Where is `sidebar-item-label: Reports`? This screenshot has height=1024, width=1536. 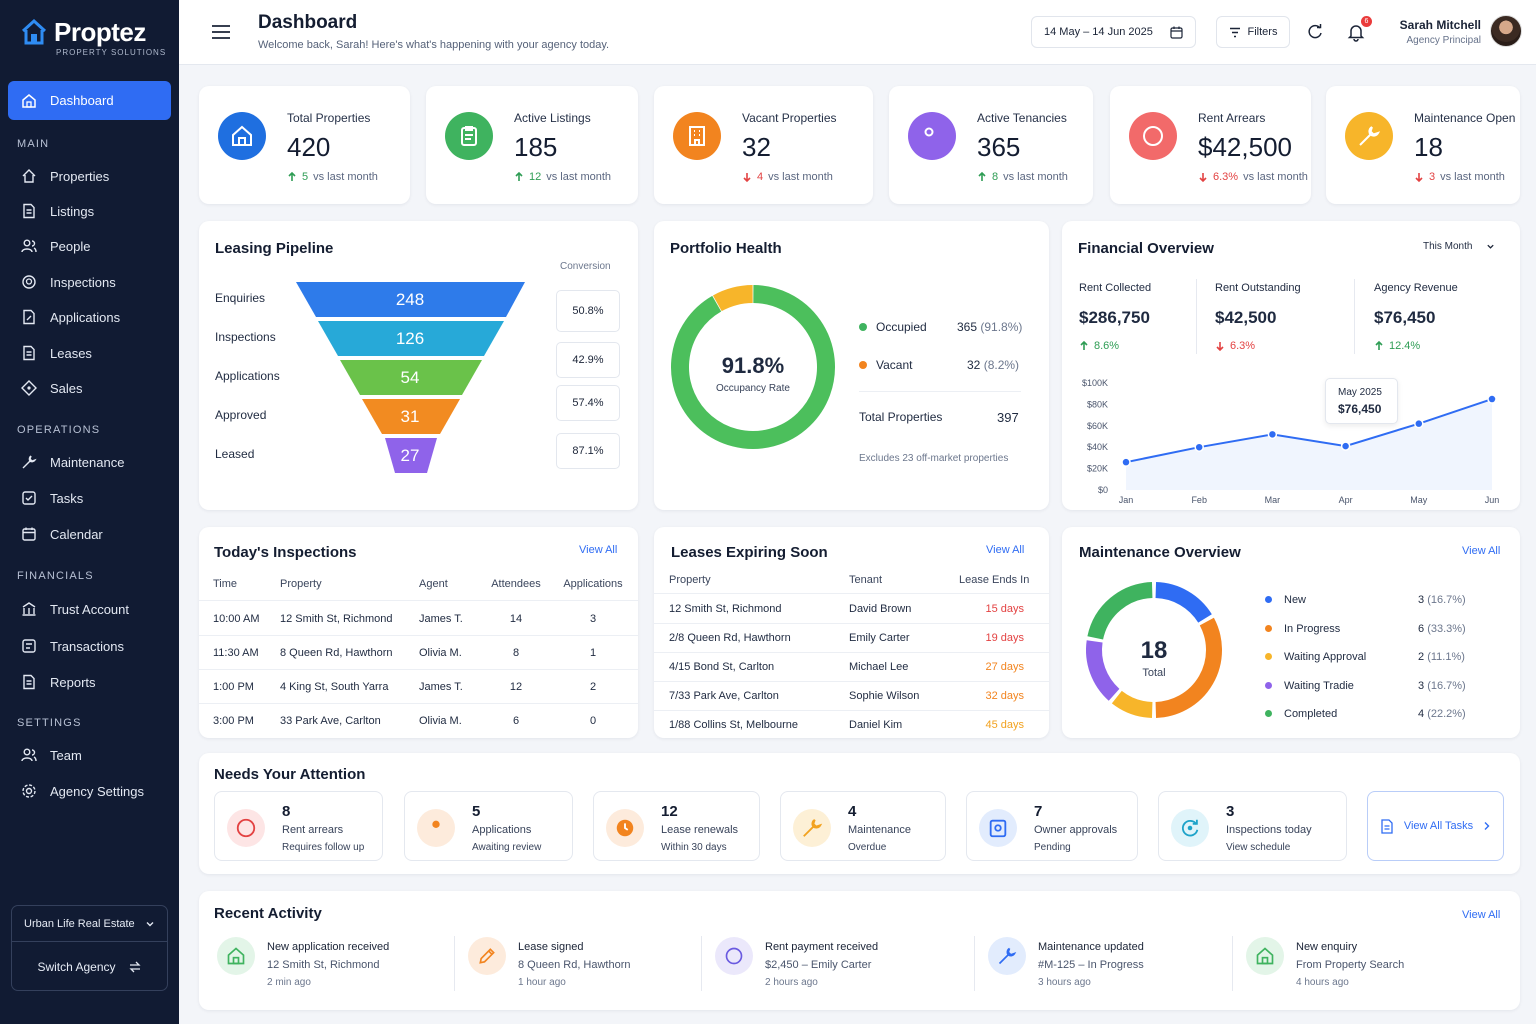 sidebar-item-label: Reports is located at coordinates (73, 682).